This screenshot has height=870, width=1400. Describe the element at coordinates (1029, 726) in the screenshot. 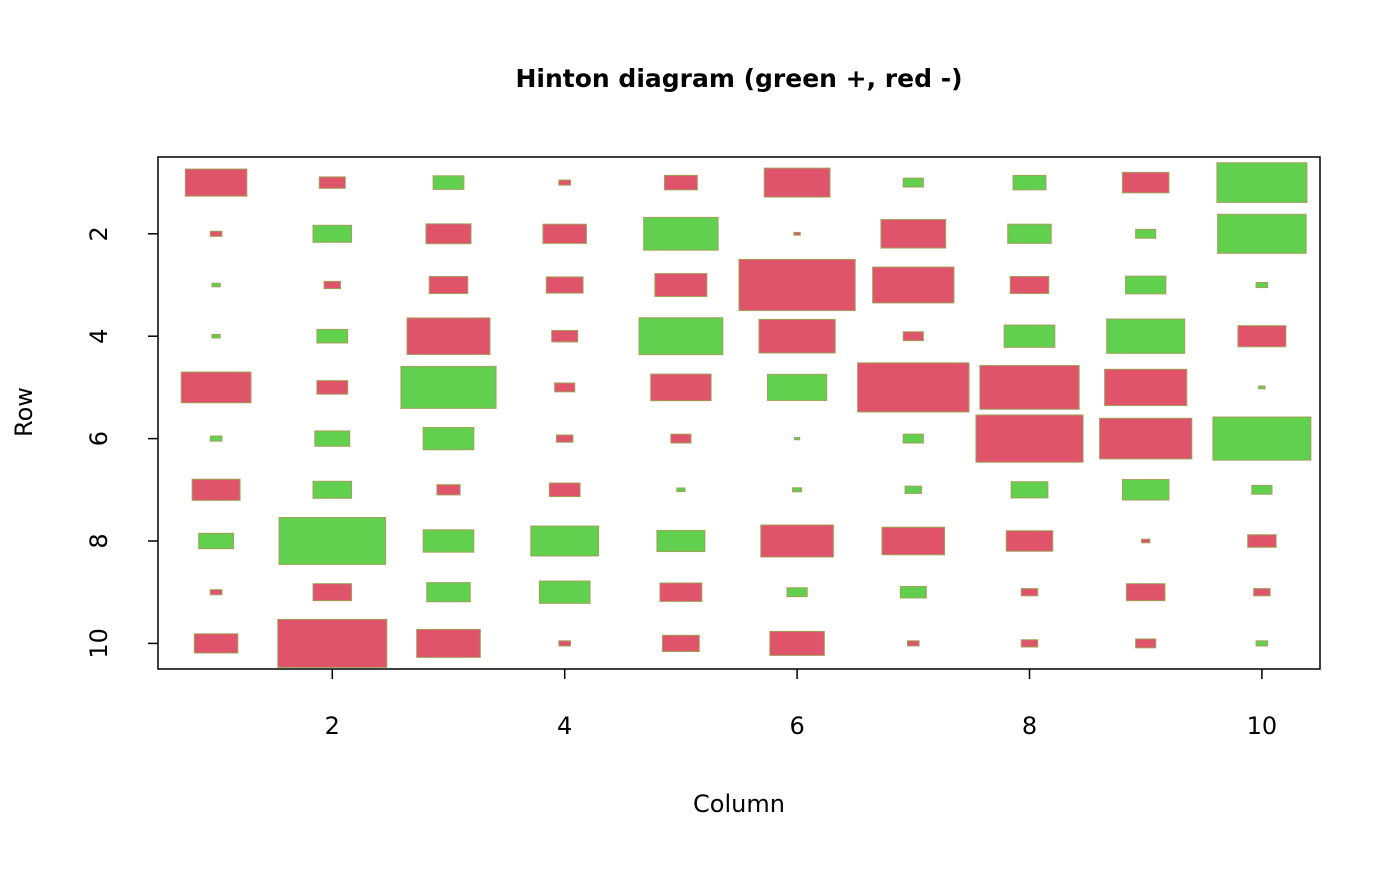

I see `x-tick-label: 8` at that location.